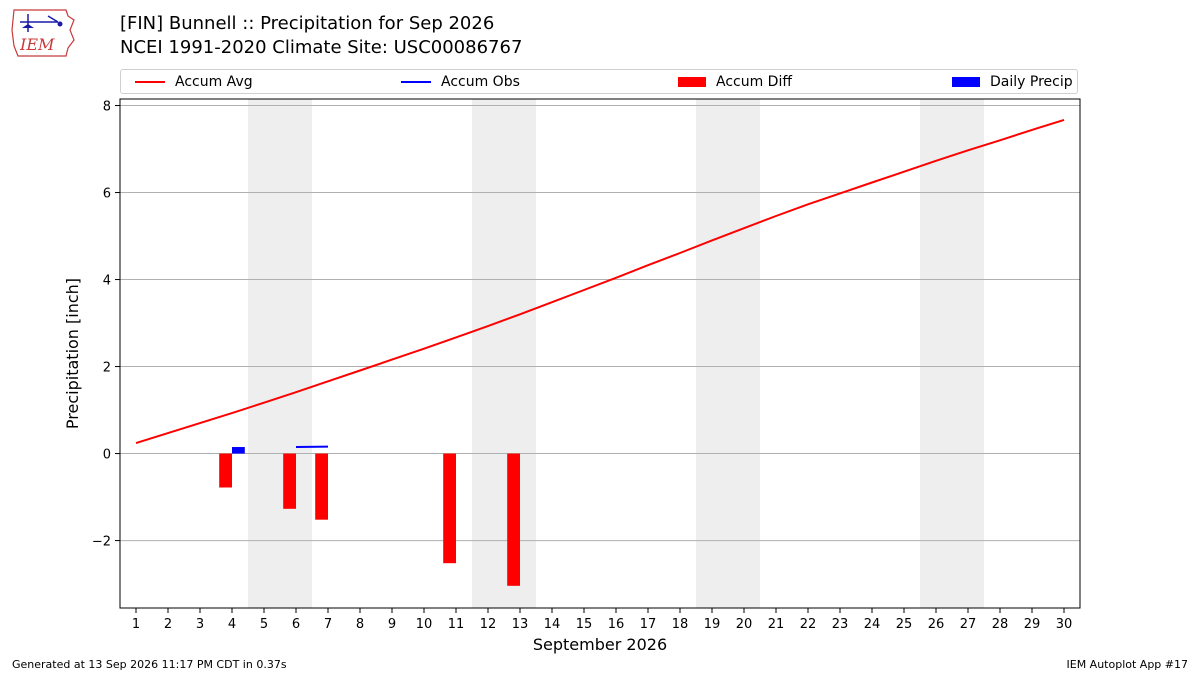  What do you see at coordinates (296, 624) in the screenshot?
I see `x-tick-label: 6` at bounding box center [296, 624].